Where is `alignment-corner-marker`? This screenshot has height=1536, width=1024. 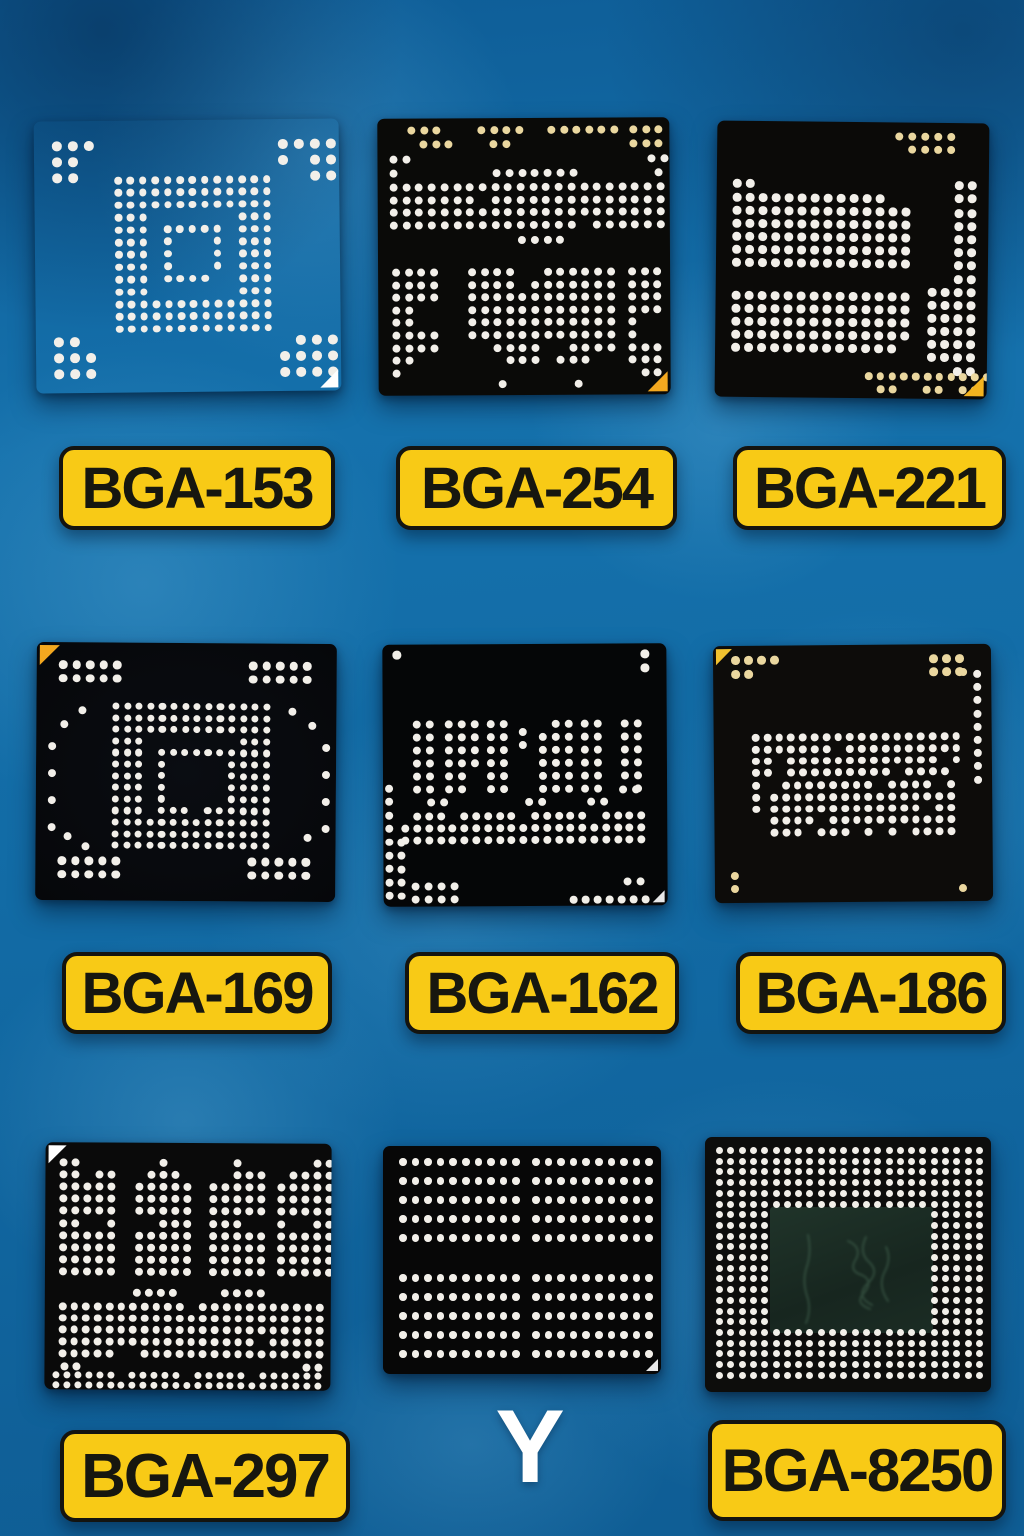
alignment-corner-marker is located at coordinates (49, 655).